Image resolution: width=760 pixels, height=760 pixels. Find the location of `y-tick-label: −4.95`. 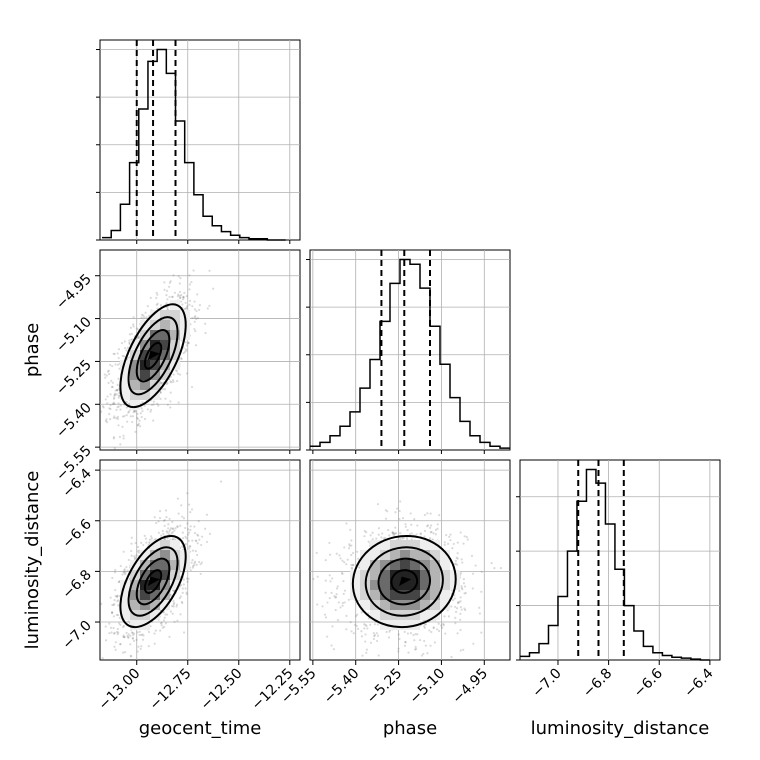

y-tick-label: −4.95 is located at coordinates (74, 292).